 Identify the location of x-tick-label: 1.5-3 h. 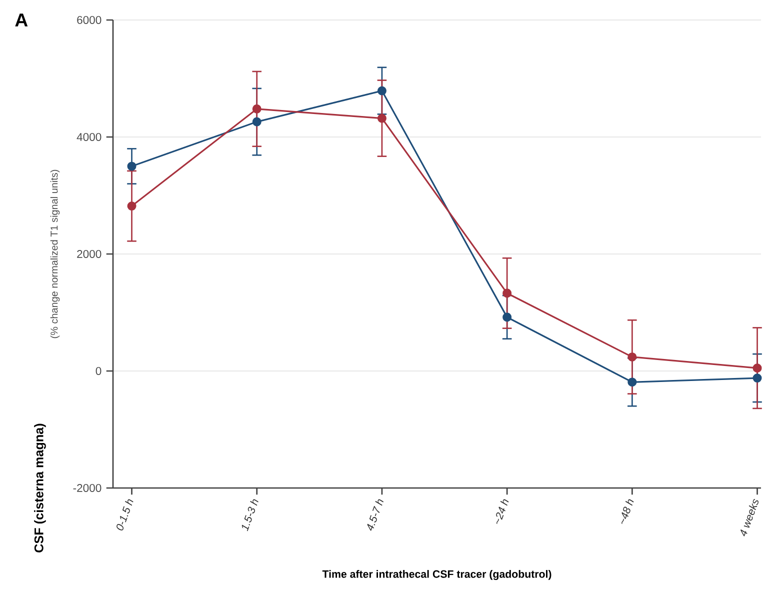
(250, 515).